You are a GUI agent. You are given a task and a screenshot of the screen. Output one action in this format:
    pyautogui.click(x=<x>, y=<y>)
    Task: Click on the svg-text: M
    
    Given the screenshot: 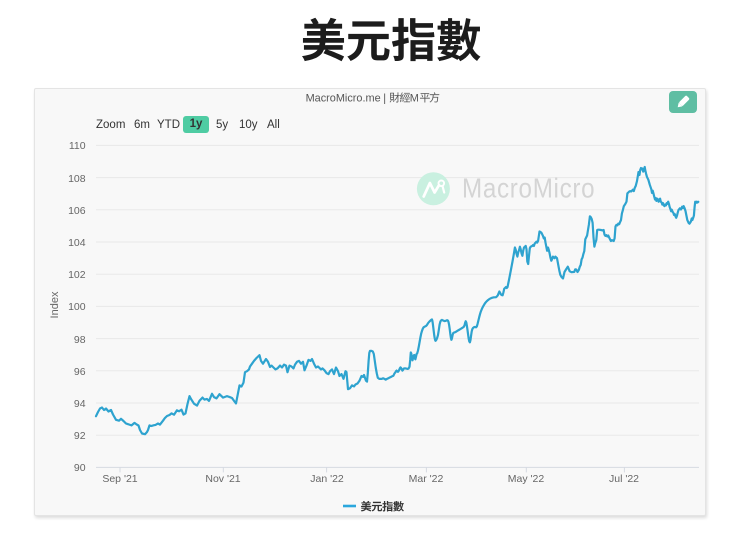 What is the action you would take?
    pyautogui.click(x=414, y=98)
    